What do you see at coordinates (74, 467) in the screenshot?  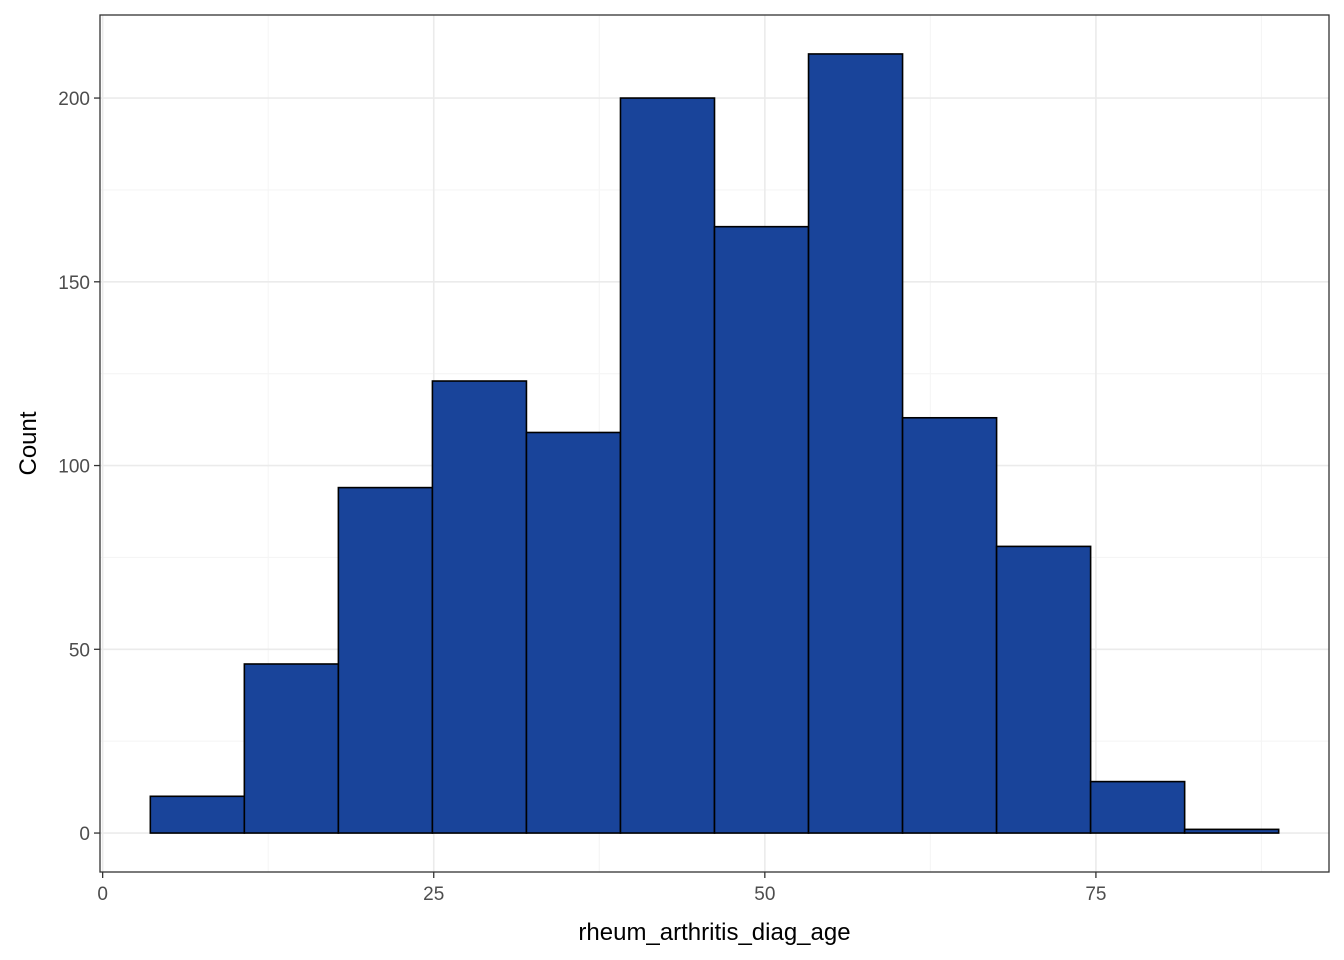 I see `y-tick-label: 100` at bounding box center [74, 467].